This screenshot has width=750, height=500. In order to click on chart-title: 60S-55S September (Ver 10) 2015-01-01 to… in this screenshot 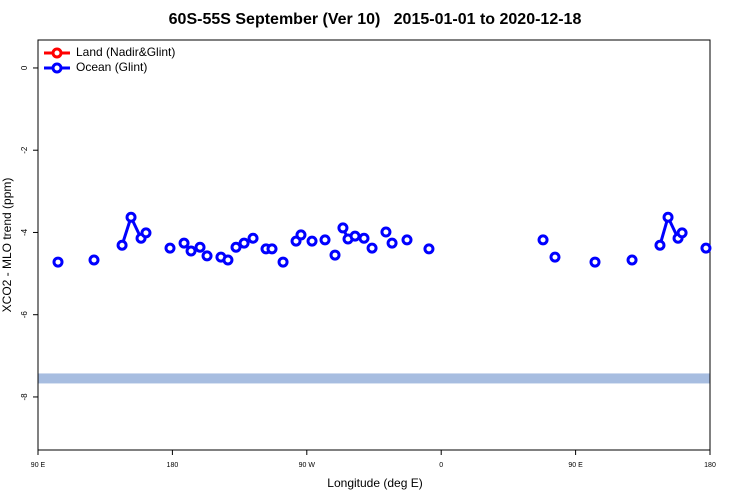, I will do `click(375, 19)`.